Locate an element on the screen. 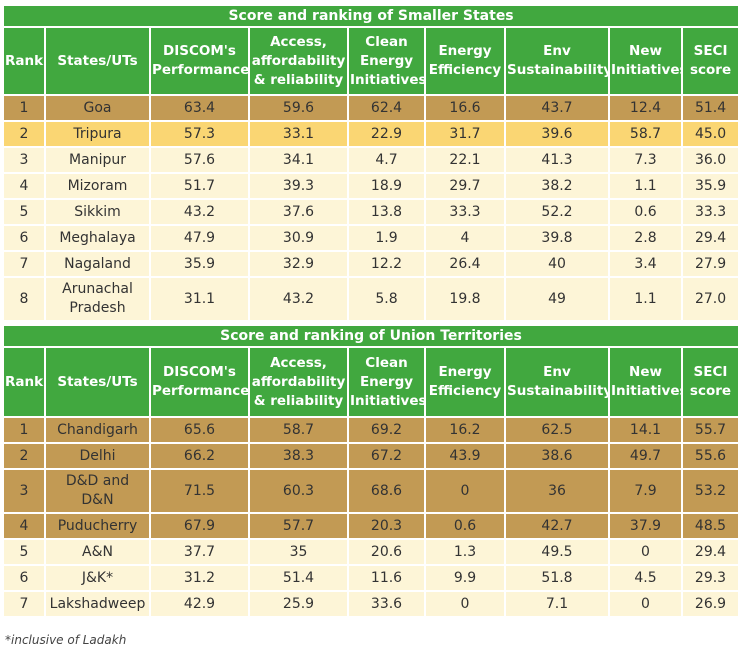 This screenshot has height=652, width=743. column-header-line: New is located at coordinates (645, 372).